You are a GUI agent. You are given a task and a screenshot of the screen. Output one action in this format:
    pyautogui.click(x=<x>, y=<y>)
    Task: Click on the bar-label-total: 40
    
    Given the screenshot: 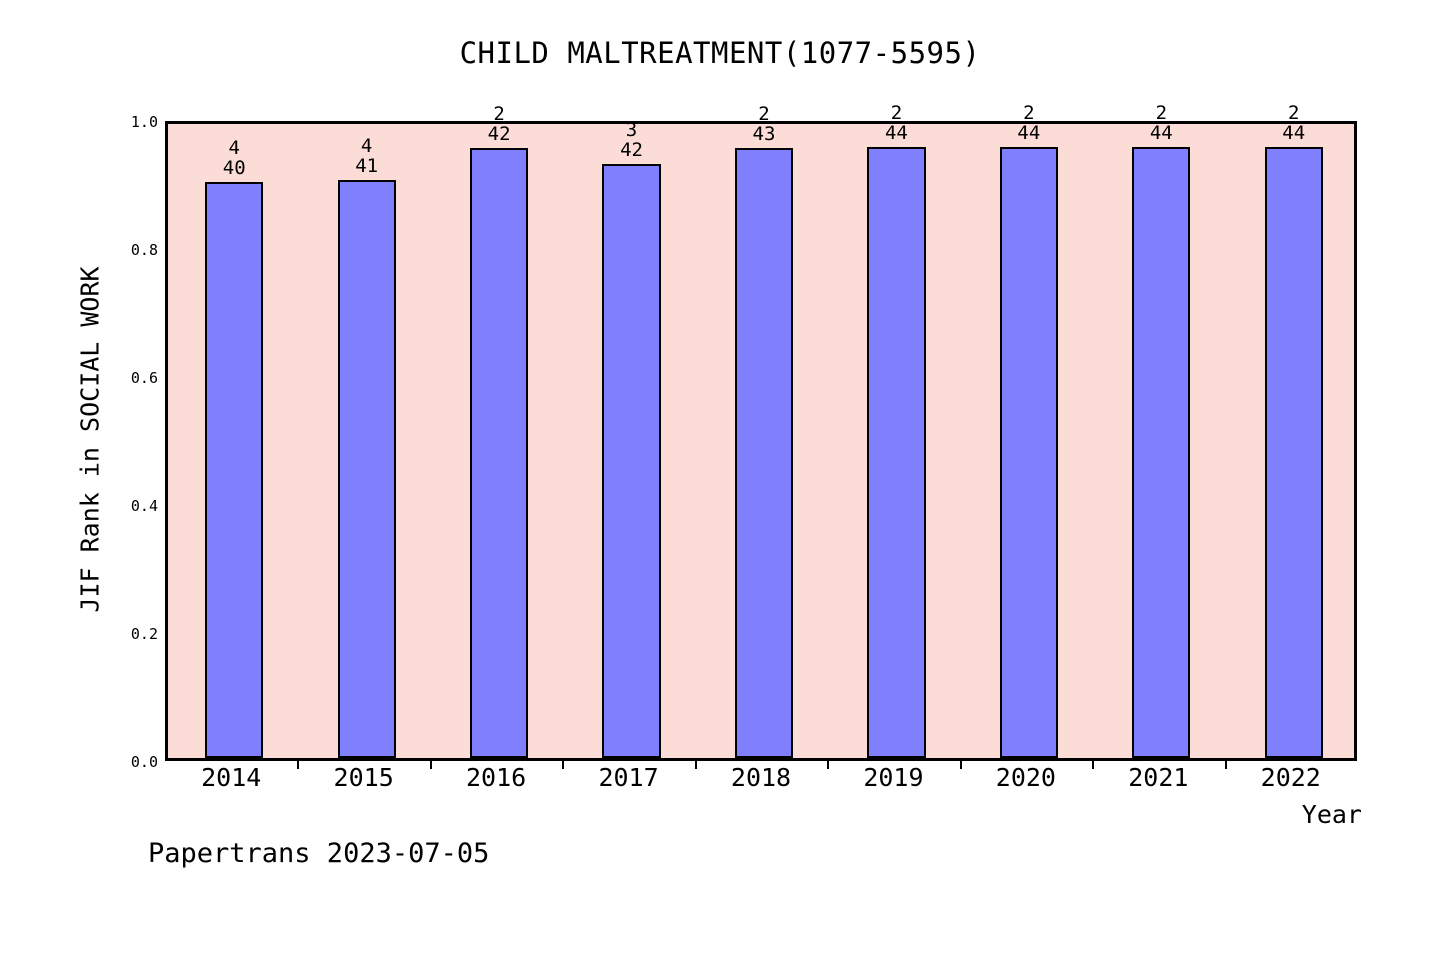 What is the action you would take?
    pyautogui.click(x=234, y=168)
    